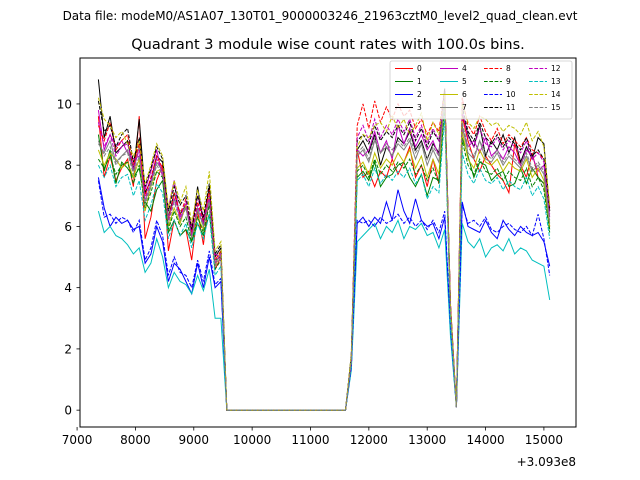  I want to click on y-tick-label: 8, so click(68, 166).